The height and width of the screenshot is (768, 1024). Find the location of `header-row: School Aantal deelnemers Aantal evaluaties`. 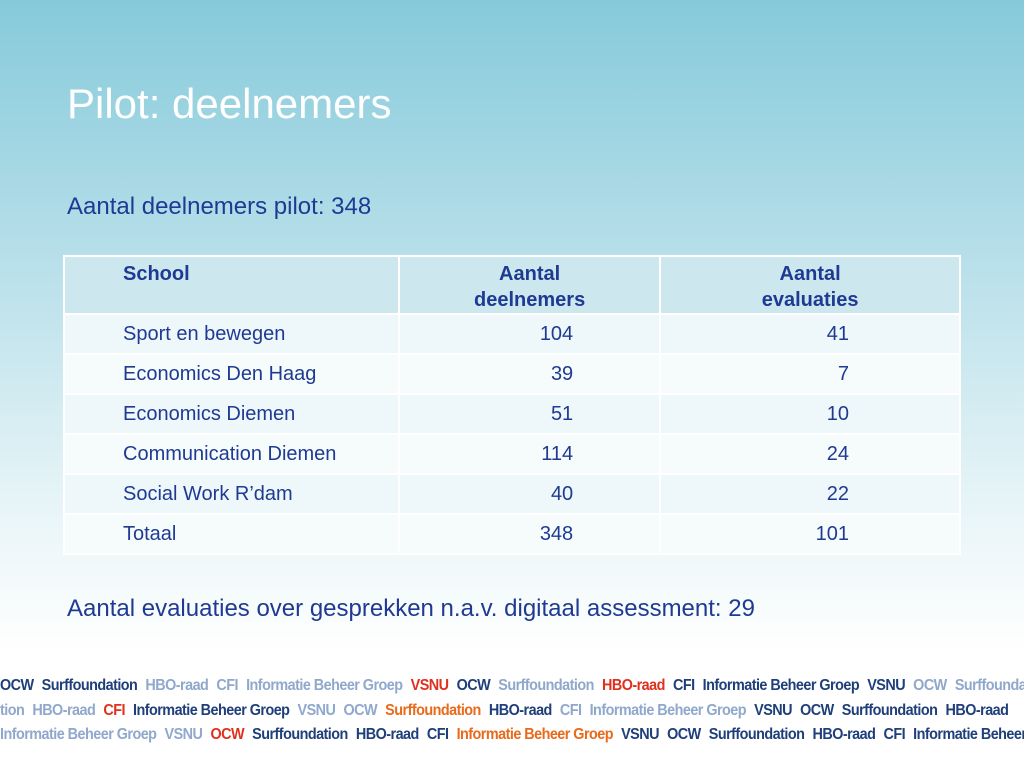

header-row: School Aantal deelnemers Aantal evaluaties is located at coordinates (511, 285).